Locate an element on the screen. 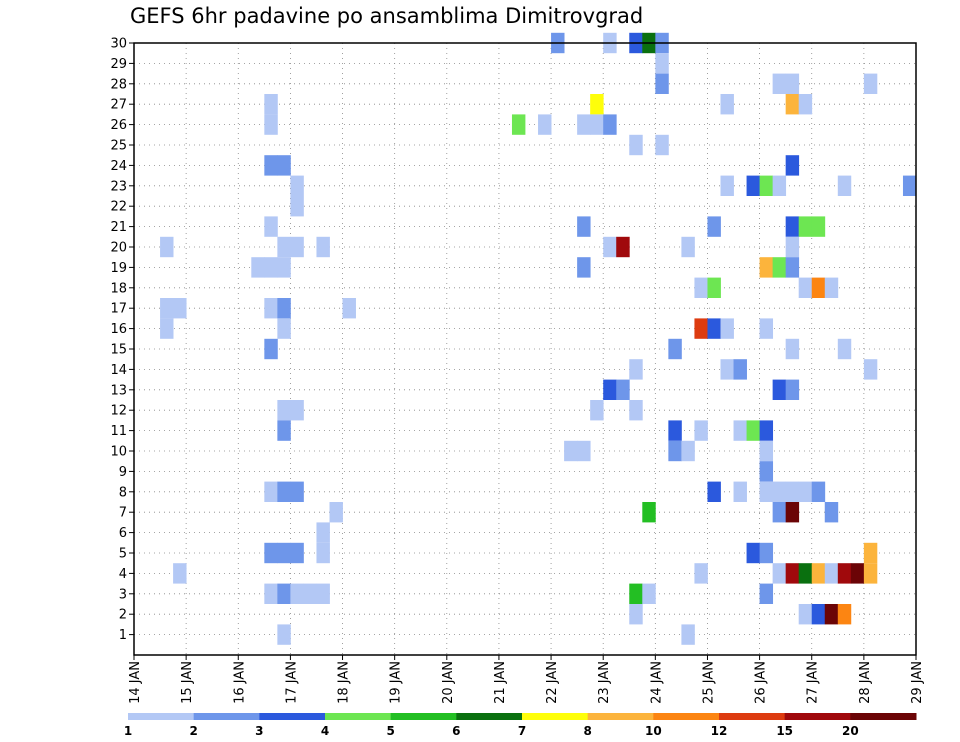  colorbar-label: 7 is located at coordinates (522, 731).